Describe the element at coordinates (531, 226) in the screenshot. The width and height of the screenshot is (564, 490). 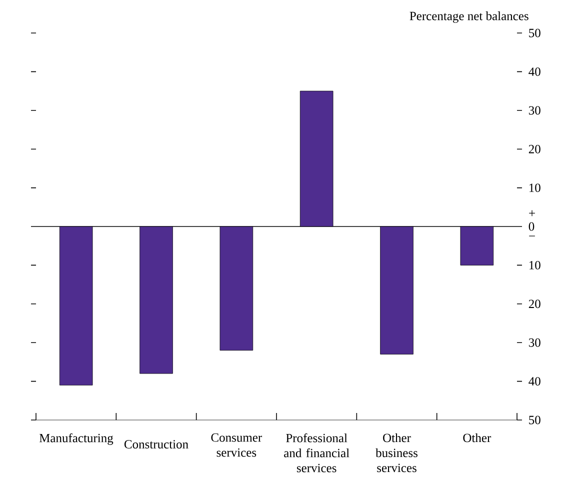
I see `y-tick-label: 0` at that location.